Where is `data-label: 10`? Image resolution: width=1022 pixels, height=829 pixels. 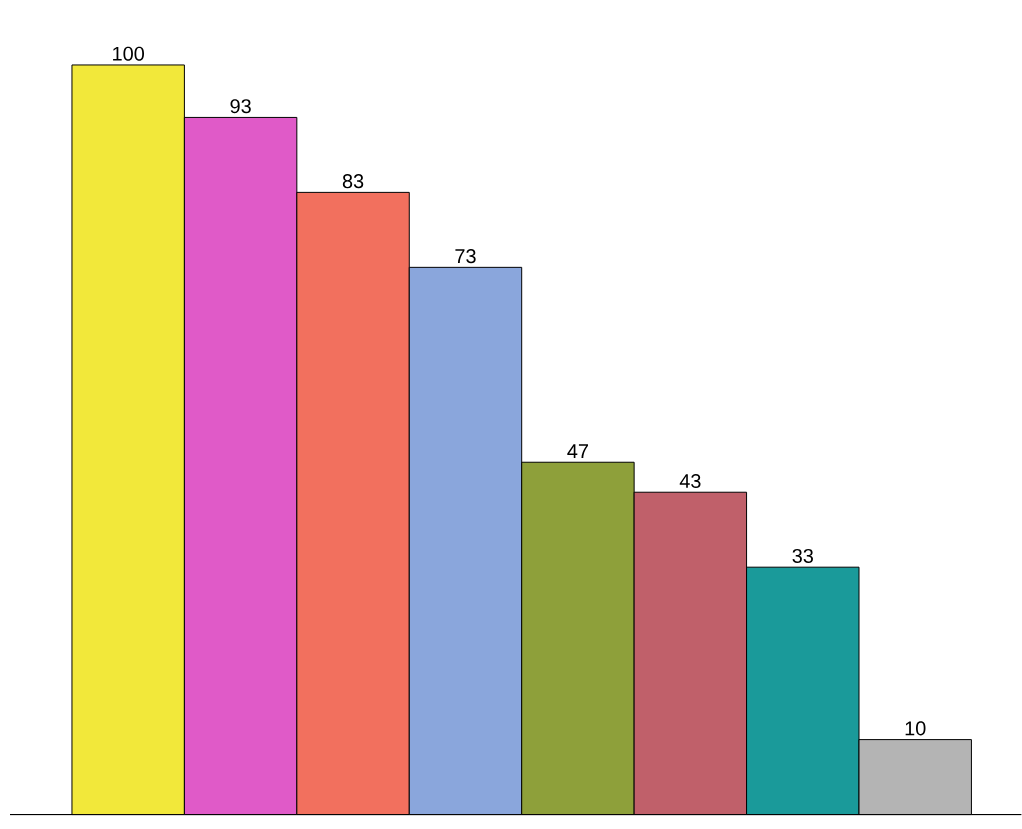 data-label: 10 is located at coordinates (915, 728).